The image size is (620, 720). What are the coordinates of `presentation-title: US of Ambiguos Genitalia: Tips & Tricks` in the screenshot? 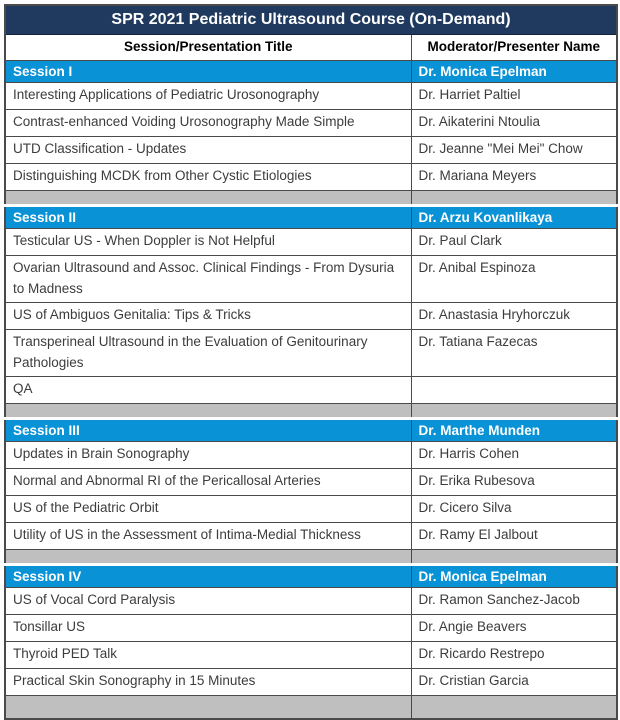 It's located at (208, 315).